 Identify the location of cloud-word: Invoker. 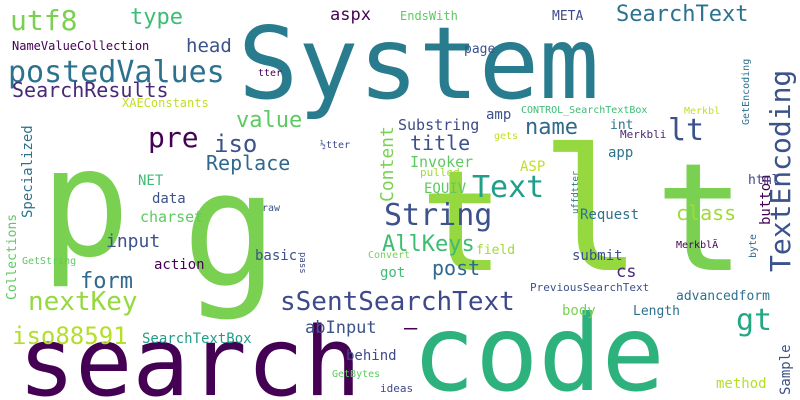
(441, 162).